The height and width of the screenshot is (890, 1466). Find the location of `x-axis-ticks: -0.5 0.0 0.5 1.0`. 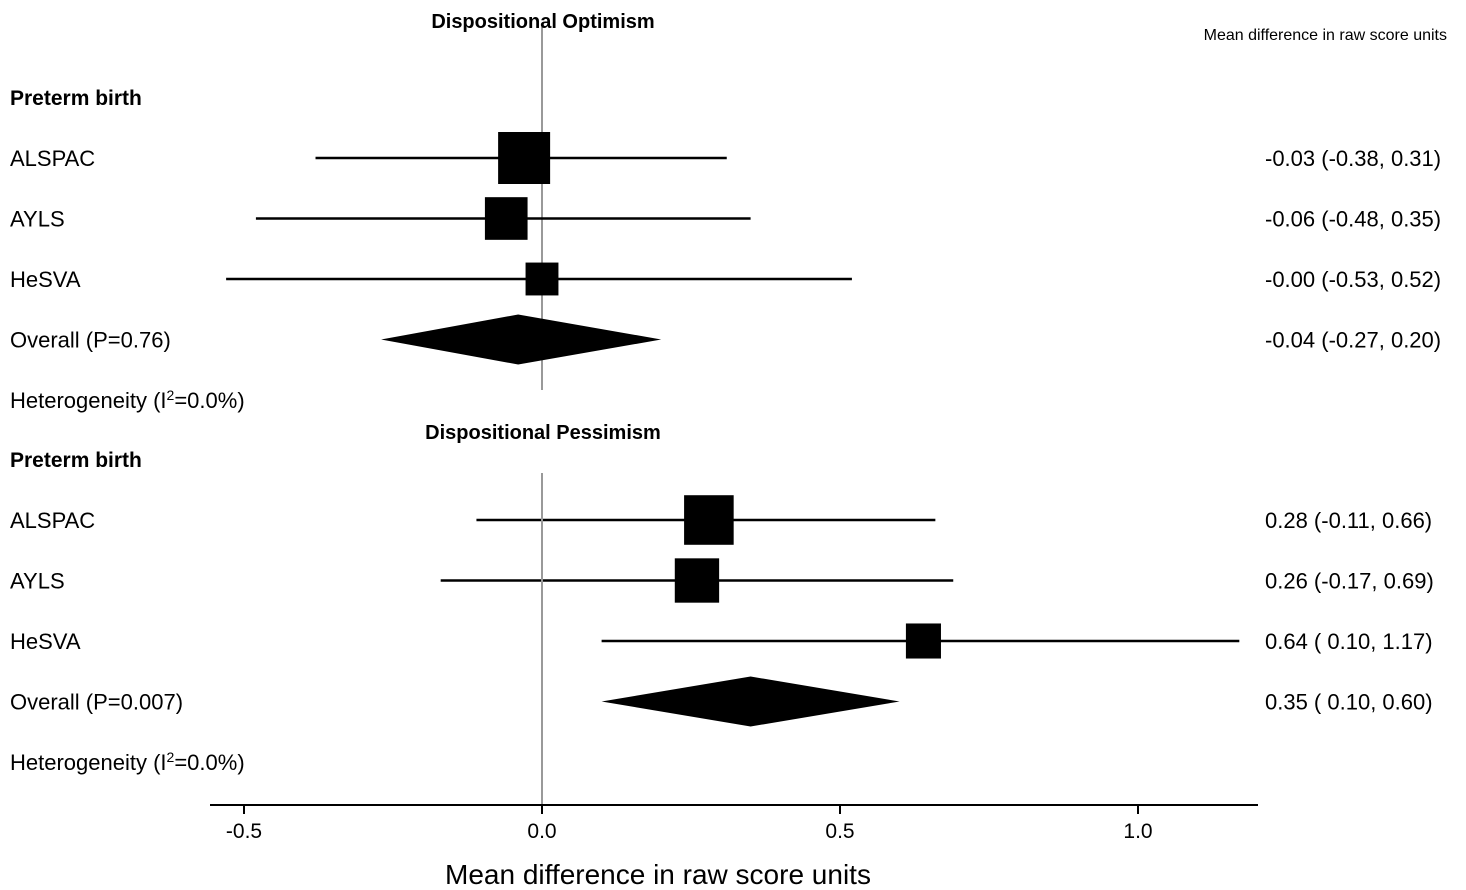

x-axis-ticks: -0.5 0.0 0.5 1.0 is located at coordinates (689, 824).